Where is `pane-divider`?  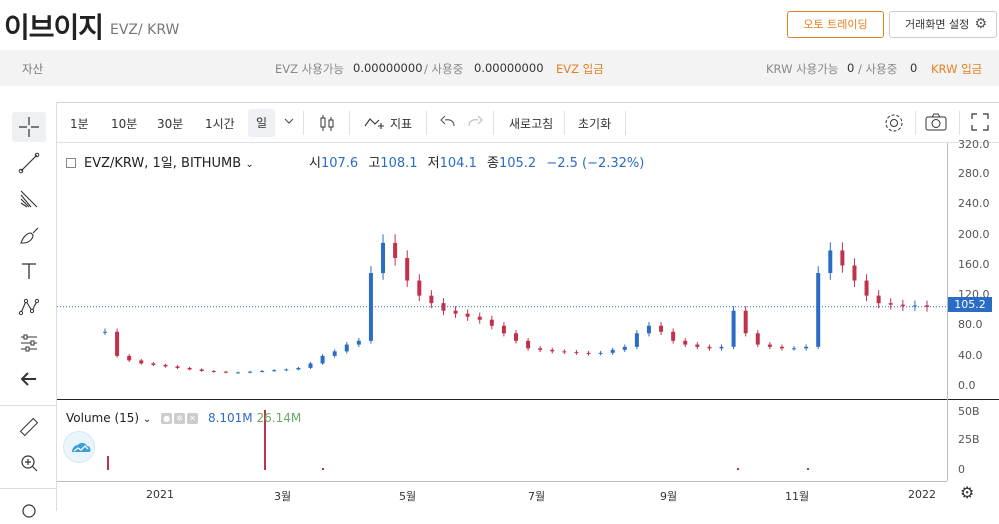 pane-divider is located at coordinates (528, 399).